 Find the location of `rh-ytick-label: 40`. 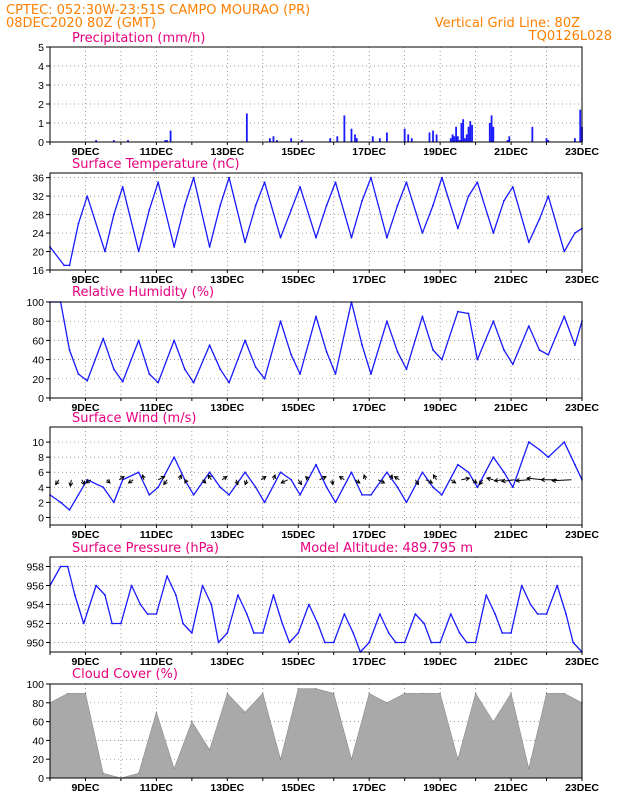

rh-ytick-label: 40 is located at coordinates (38, 361).